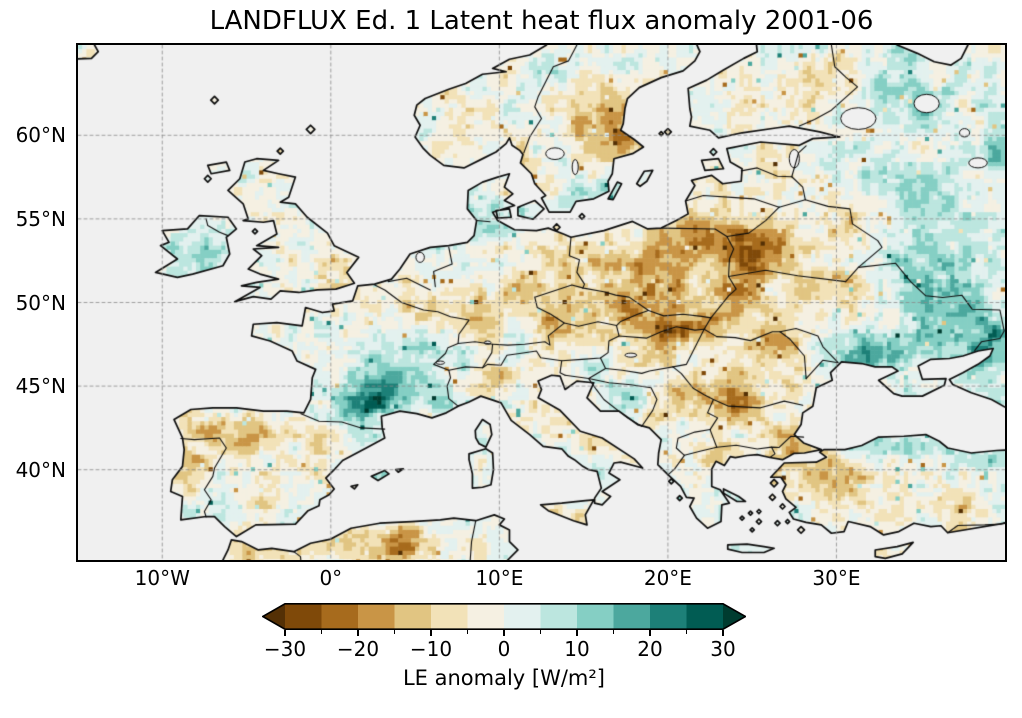  I want to click on colorbar-extend-max, so click(734, 616).